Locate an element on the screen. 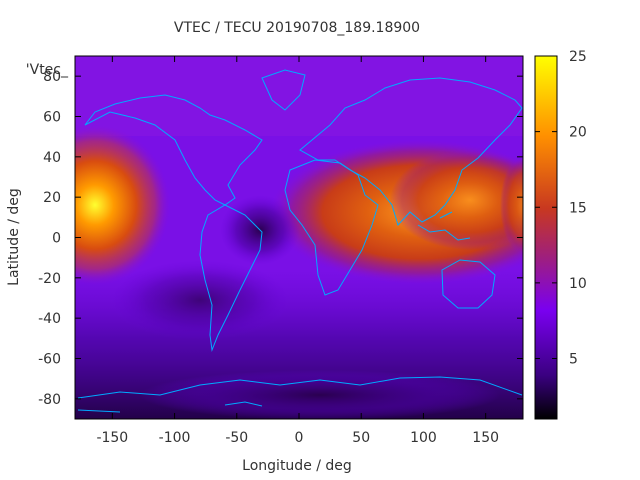 This screenshot has width=640, height=480. coast-south-america is located at coordinates (231, 278).